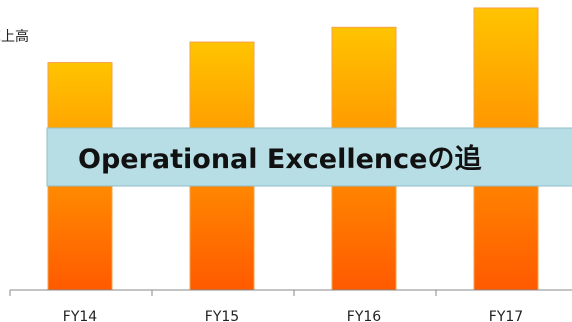 This screenshot has width=572, height=322. Describe the element at coordinates (223, 293) in the screenshot. I see `x-axis-ticks` at that location.